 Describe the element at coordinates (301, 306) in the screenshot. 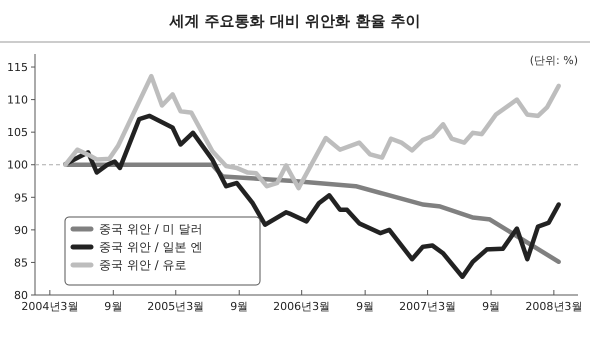

I see `x-tick-label: 2006년3월` at that location.